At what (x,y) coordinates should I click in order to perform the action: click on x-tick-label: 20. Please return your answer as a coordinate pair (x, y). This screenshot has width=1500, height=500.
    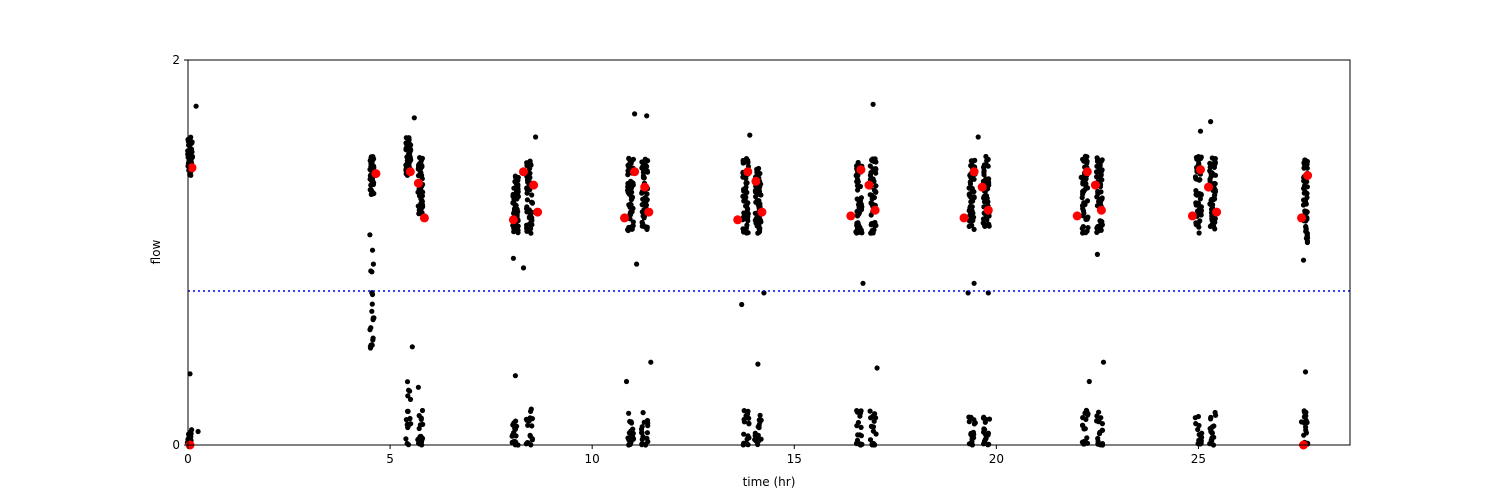
    Looking at the image, I should click on (996, 459).